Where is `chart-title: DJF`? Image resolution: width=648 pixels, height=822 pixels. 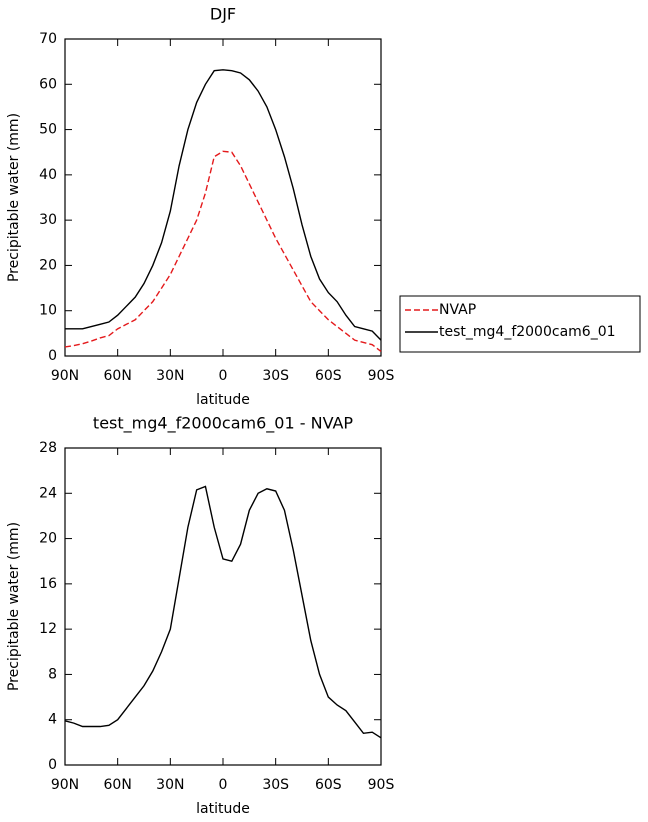
chart-title: DJF is located at coordinates (223, 14).